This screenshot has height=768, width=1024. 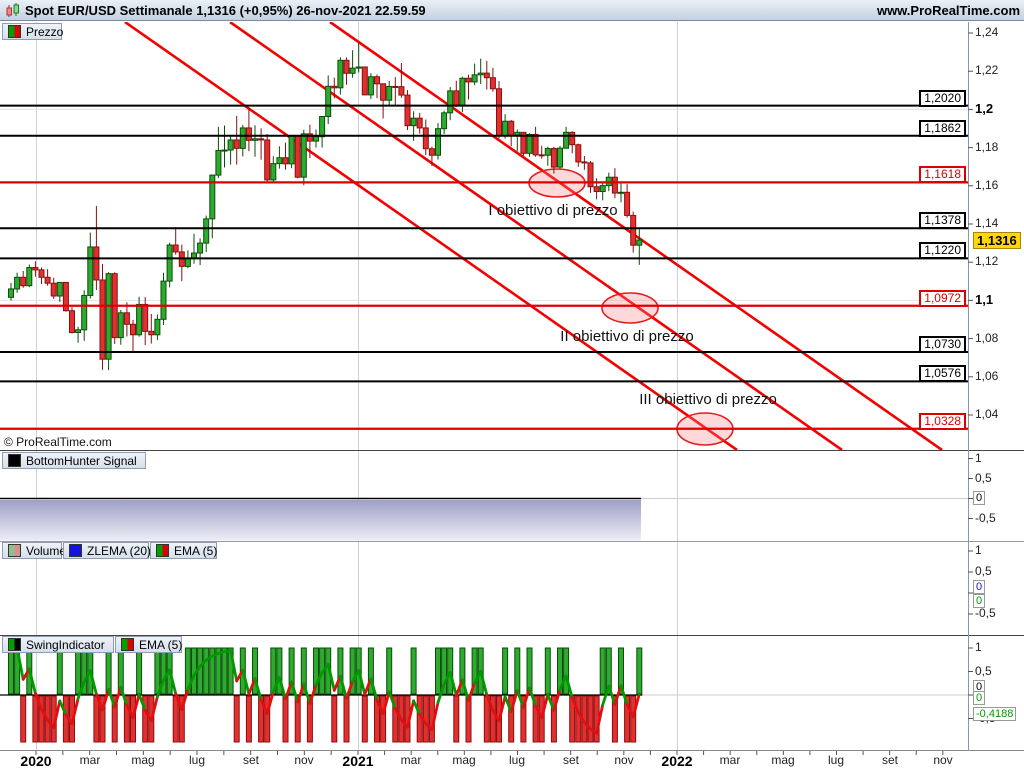 I want to click on tab-label: EMA (5), so click(x=161, y=644).